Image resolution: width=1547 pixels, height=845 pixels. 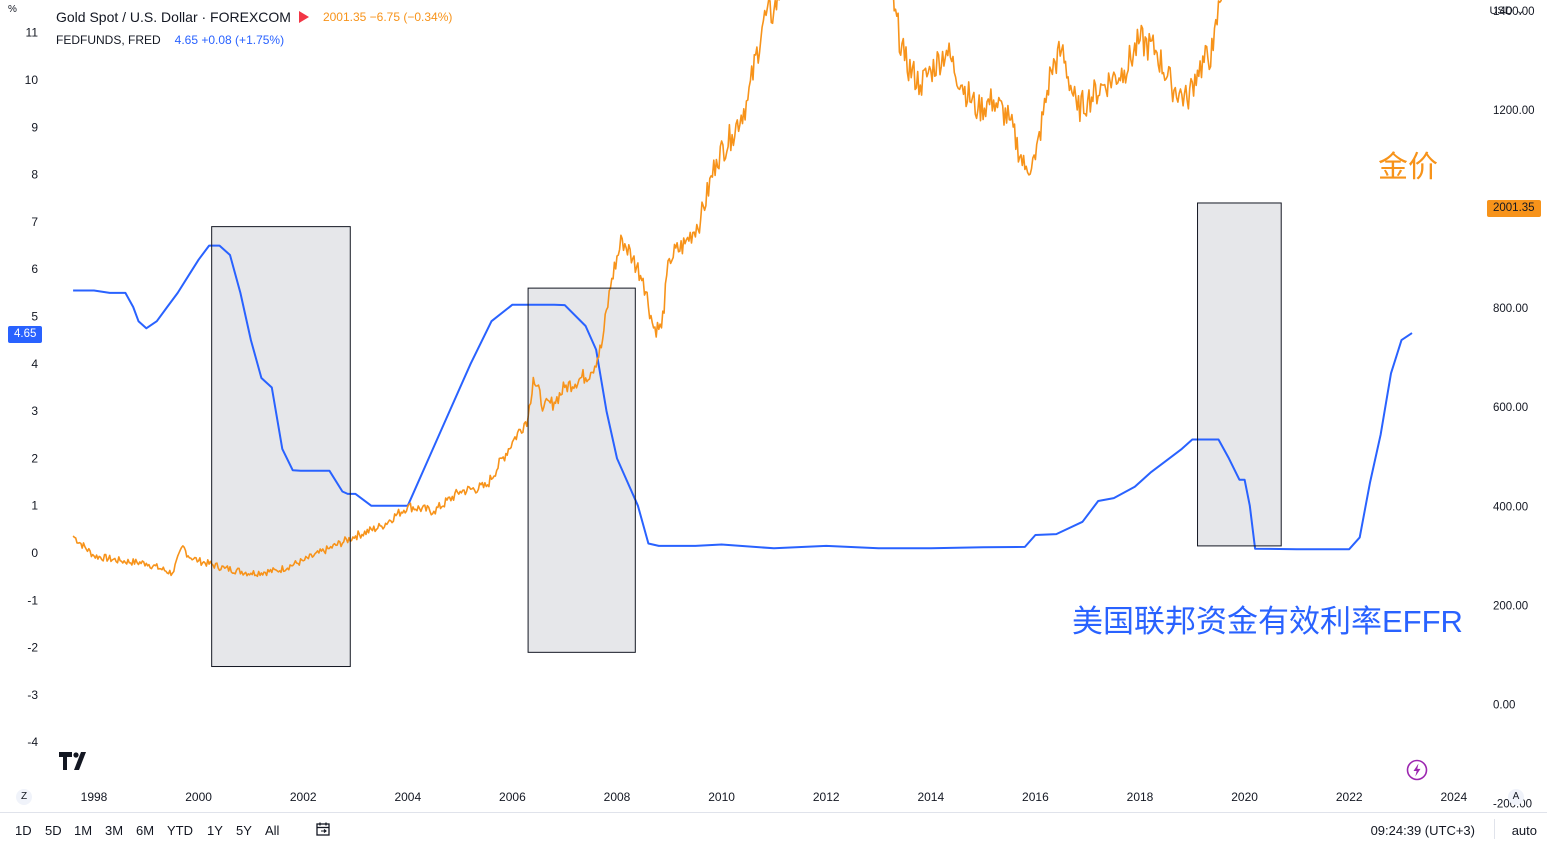 I want to click on gold-last-value-badge: 2001.35, so click(x=1514, y=208).